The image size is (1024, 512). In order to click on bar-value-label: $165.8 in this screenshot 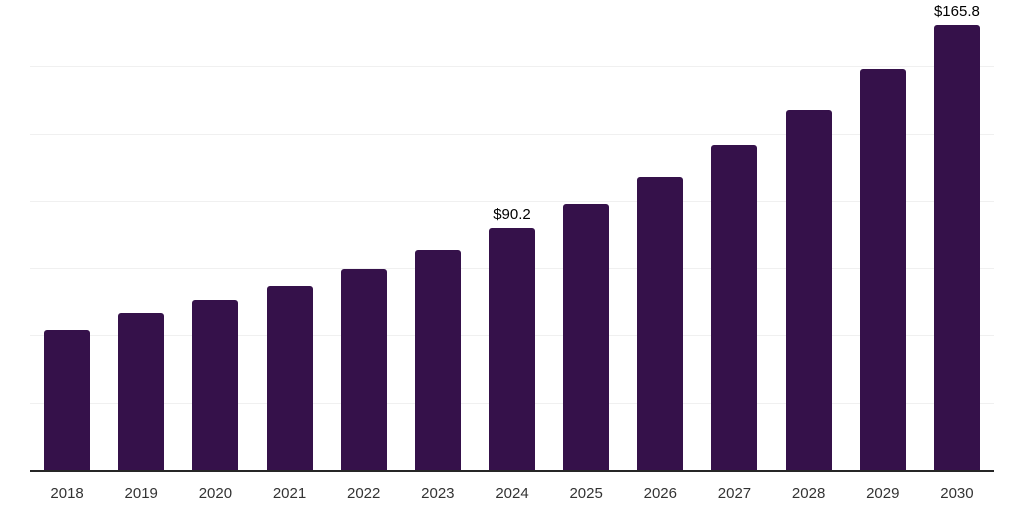, I will do `click(956, 11)`.